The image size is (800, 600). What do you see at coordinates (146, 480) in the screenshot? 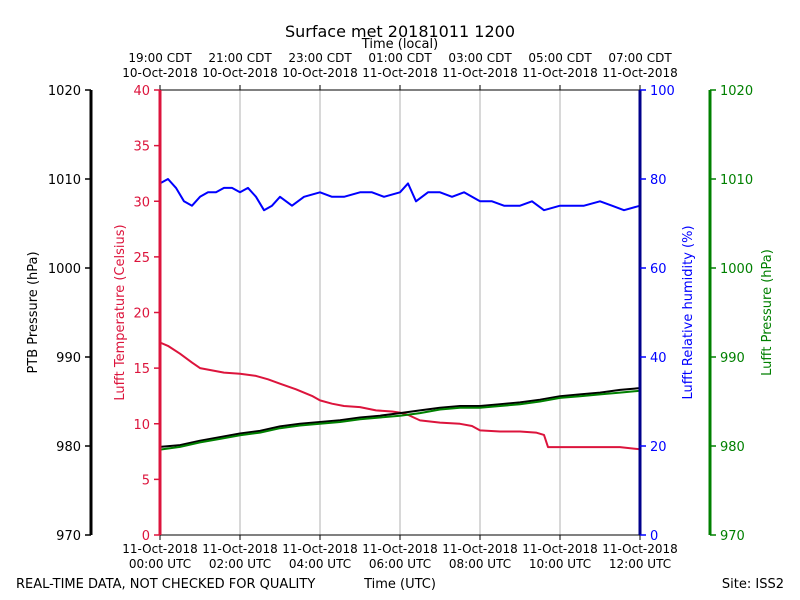
I see `temp-axis-tick-label: 5` at bounding box center [146, 480].